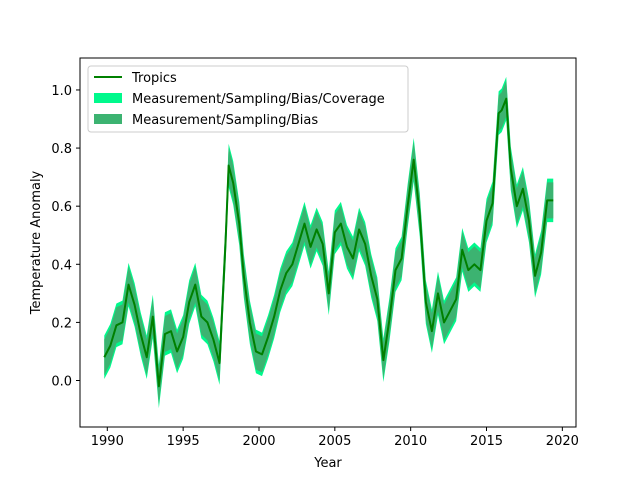 The image size is (640, 480). What do you see at coordinates (183, 441) in the screenshot?
I see `x-tick-label: 1995` at bounding box center [183, 441].